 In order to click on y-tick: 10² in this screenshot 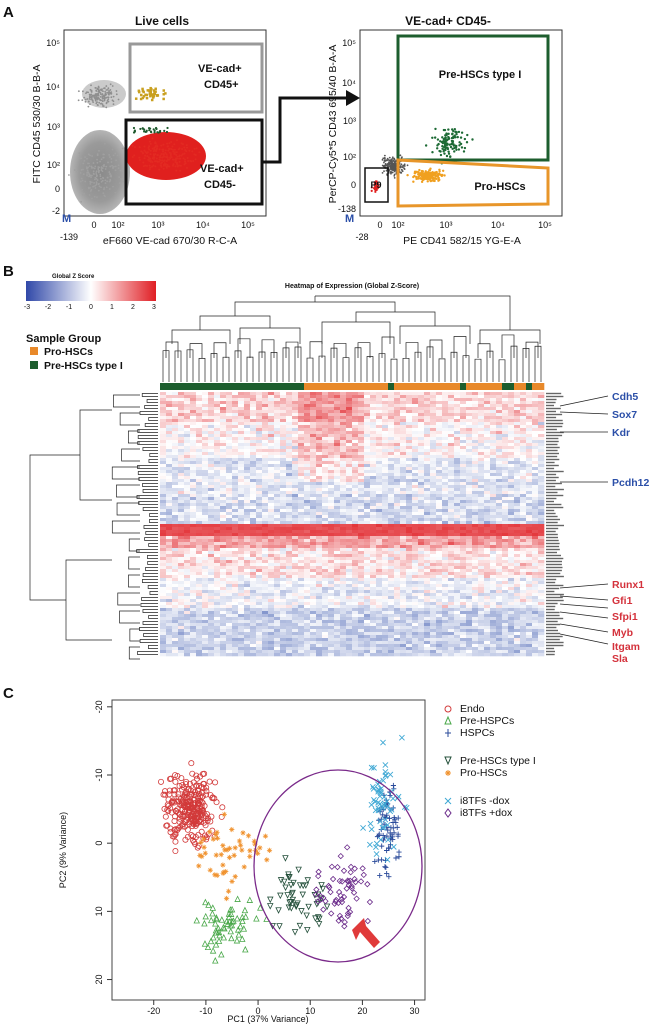, I will do `click(53, 165)`.